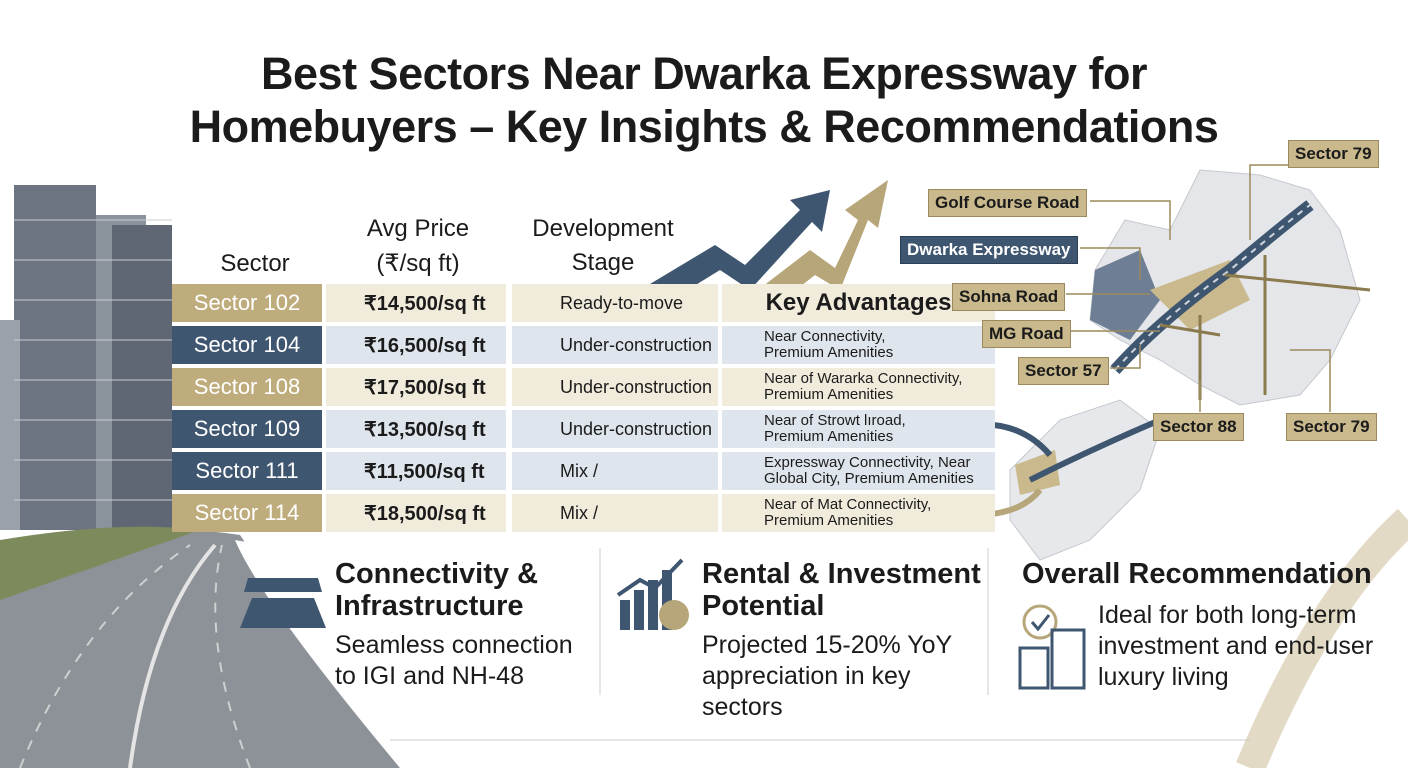 The image size is (1408, 768). What do you see at coordinates (1265, 327) in the screenshot?
I see `cranes` at bounding box center [1265, 327].